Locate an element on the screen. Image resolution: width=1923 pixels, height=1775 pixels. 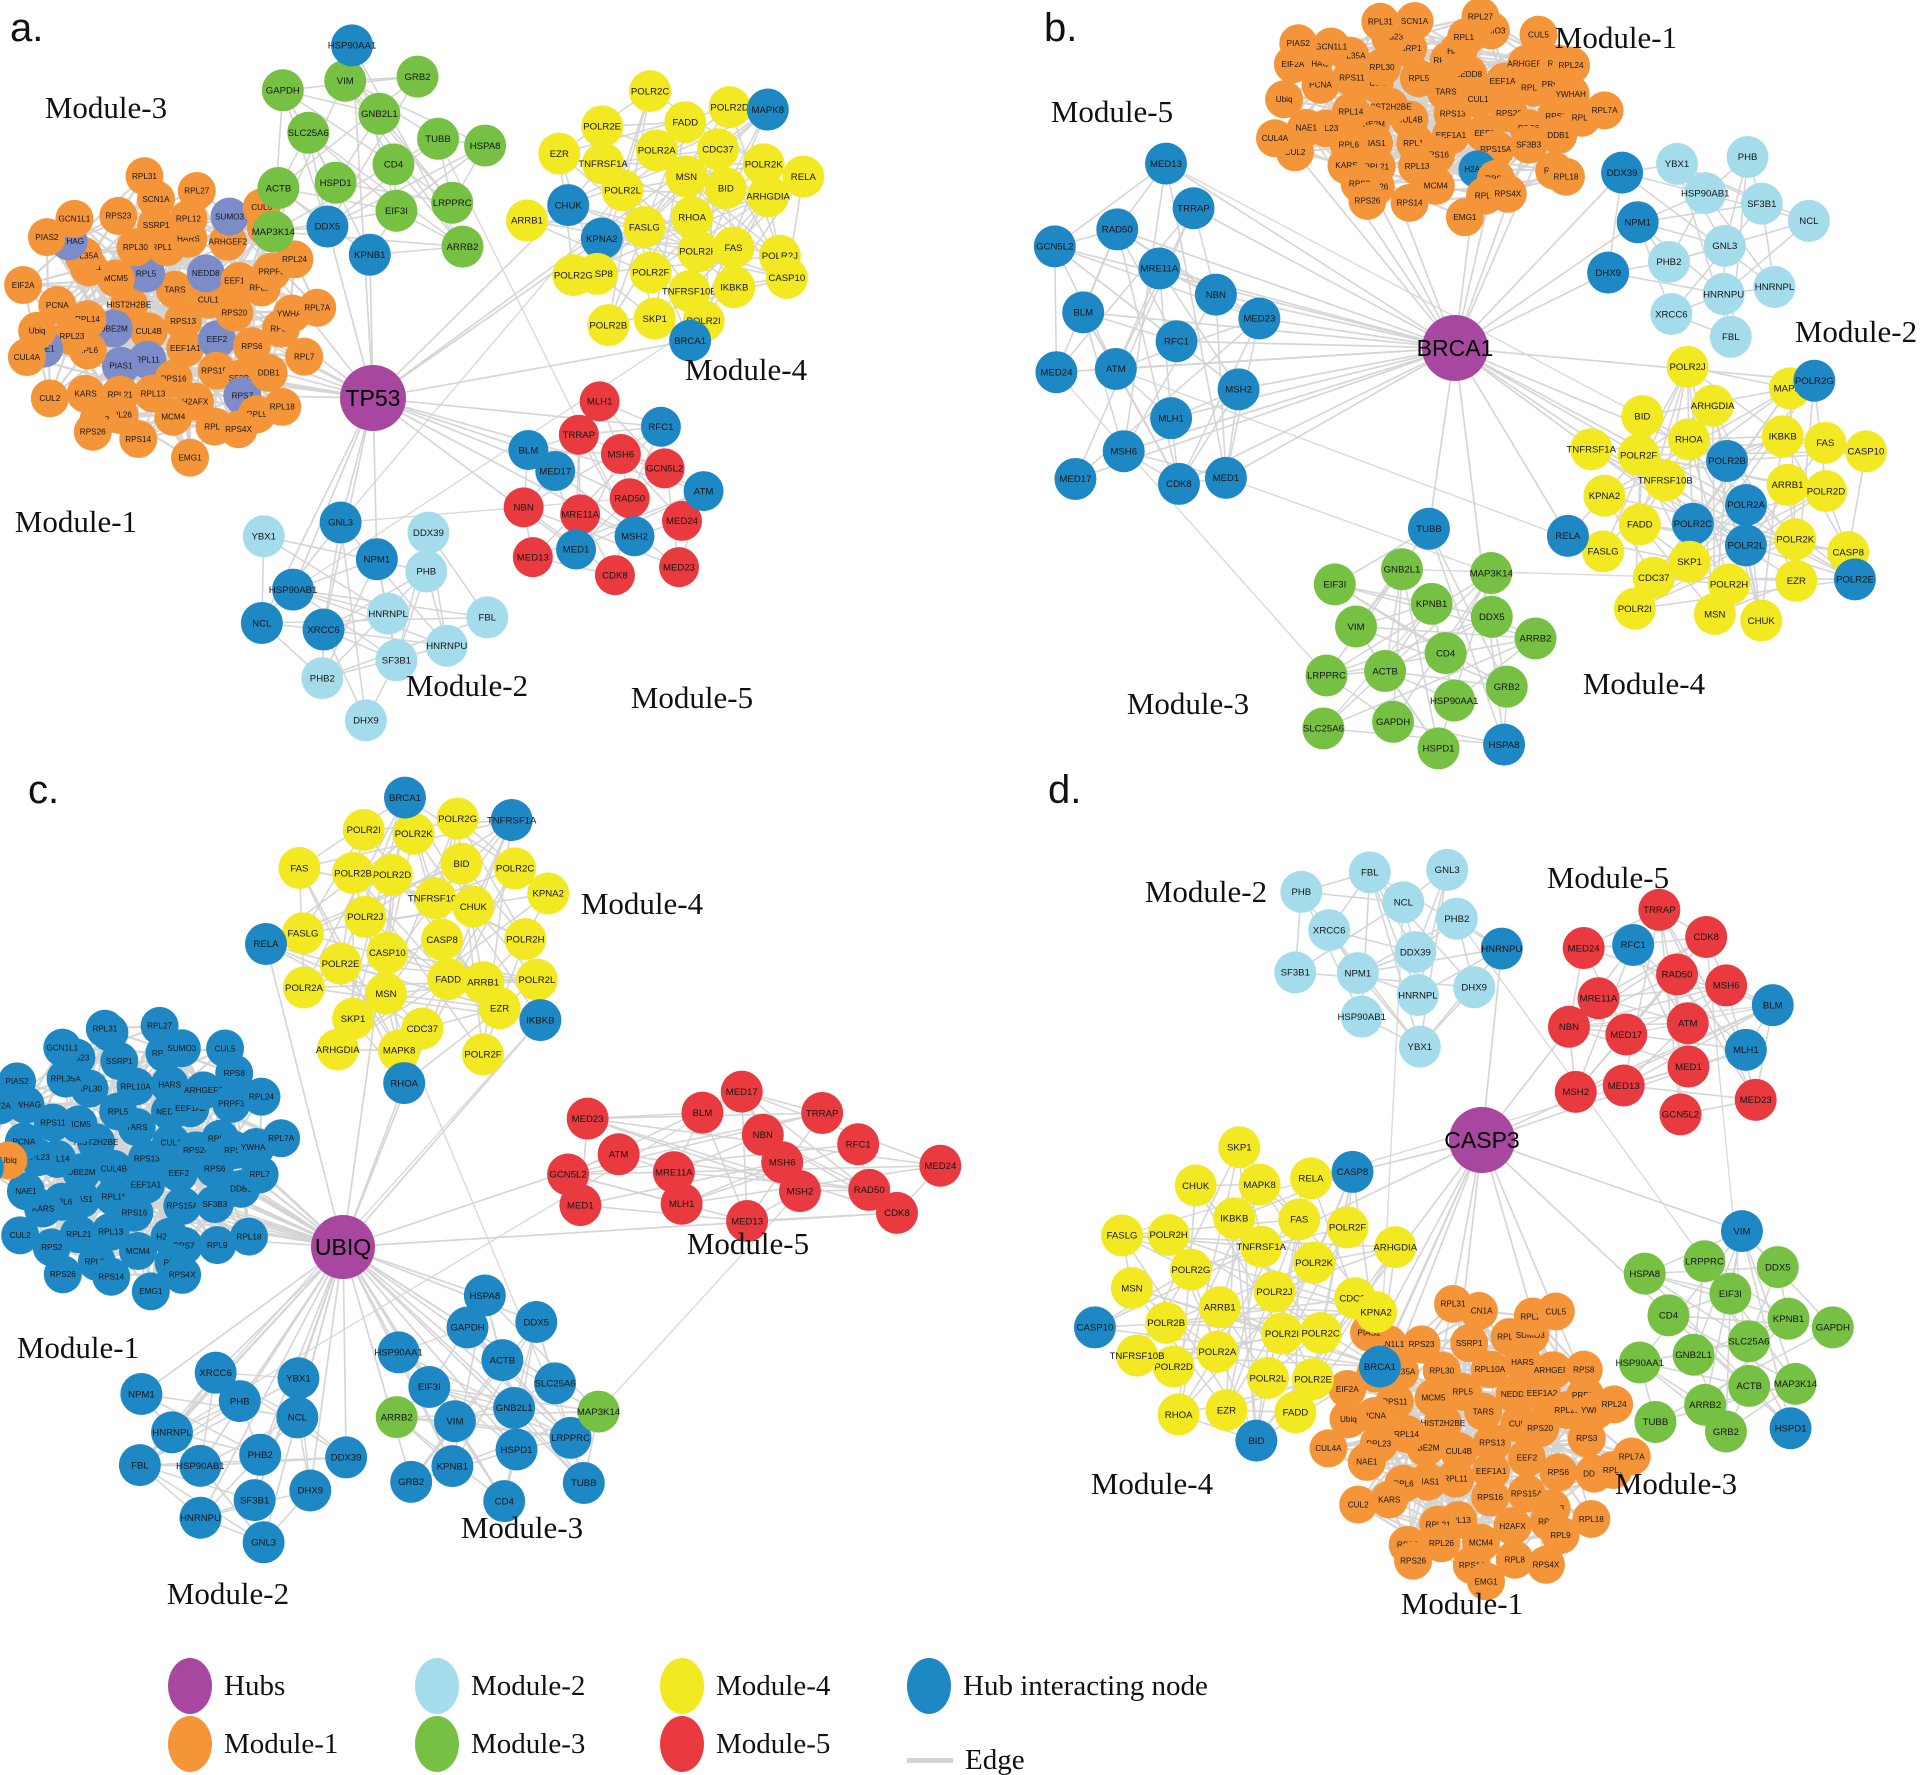
node-FADD: FADD is located at coordinates (685, 122).